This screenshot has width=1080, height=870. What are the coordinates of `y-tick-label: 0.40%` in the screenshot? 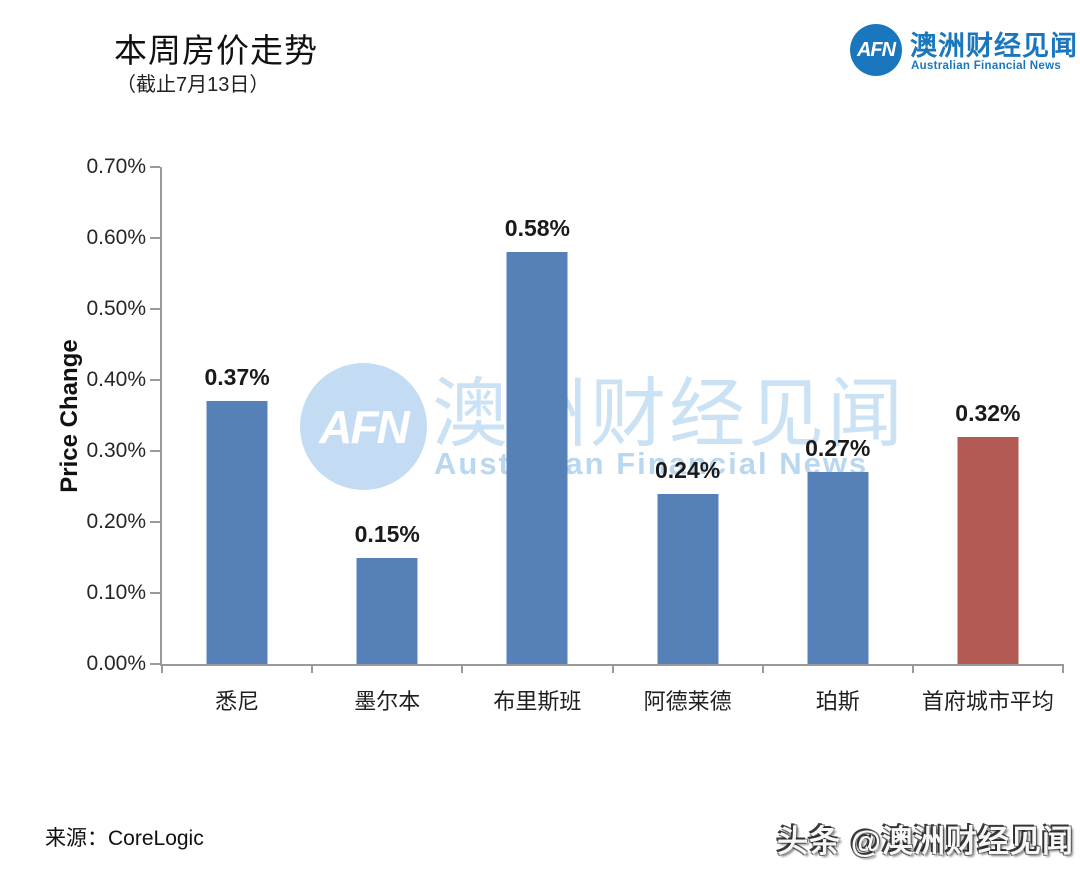 It's located at (116, 379).